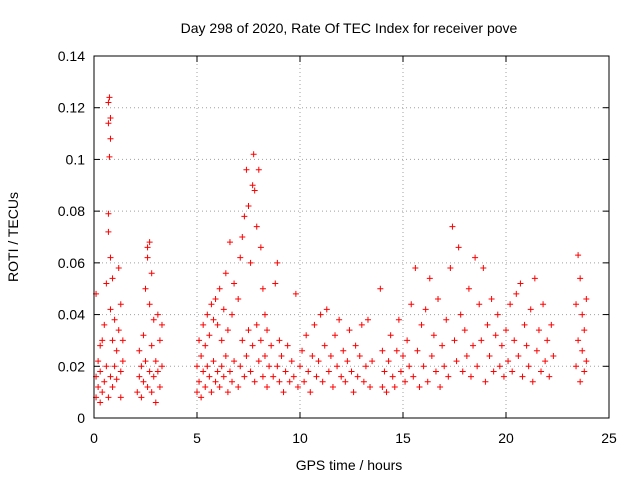  What do you see at coordinates (81, 418) in the screenshot?
I see `y-tick-label: 0` at bounding box center [81, 418].